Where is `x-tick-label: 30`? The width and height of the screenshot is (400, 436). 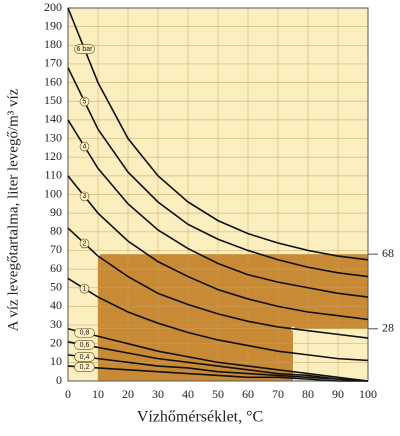 x-tick-label: 30 is located at coordinates (158, 394).